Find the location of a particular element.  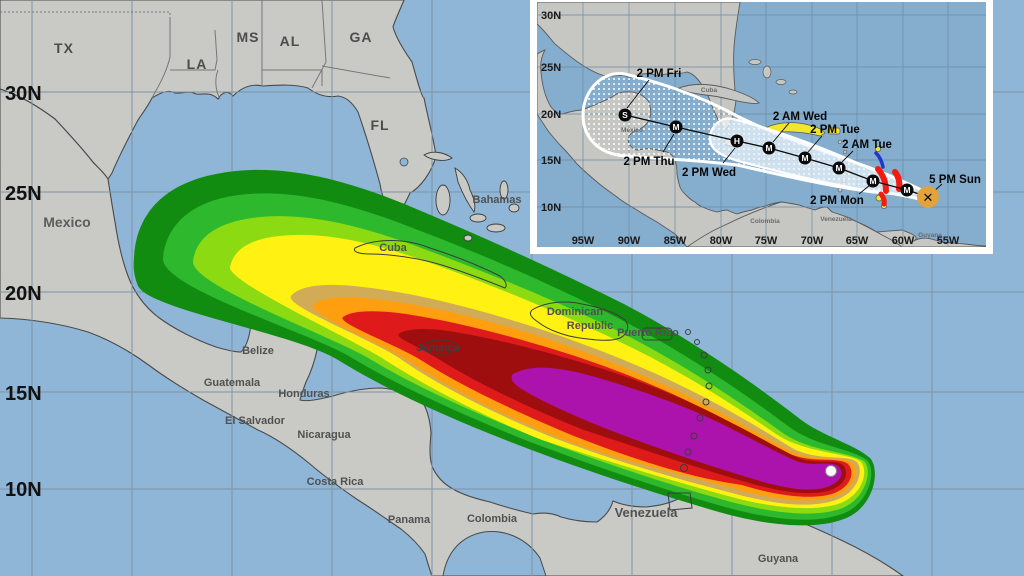

current-position-marker: ✕ is located at coordinates (928, 197).